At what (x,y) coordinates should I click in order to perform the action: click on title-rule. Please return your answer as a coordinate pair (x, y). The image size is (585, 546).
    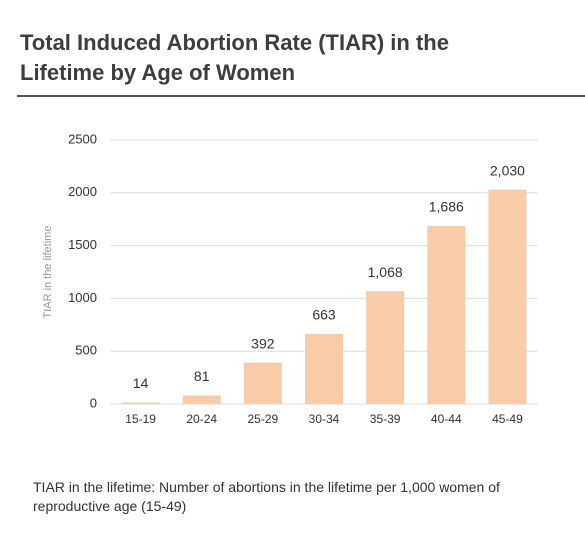
    Looking at the image, I should click on (301, 96).